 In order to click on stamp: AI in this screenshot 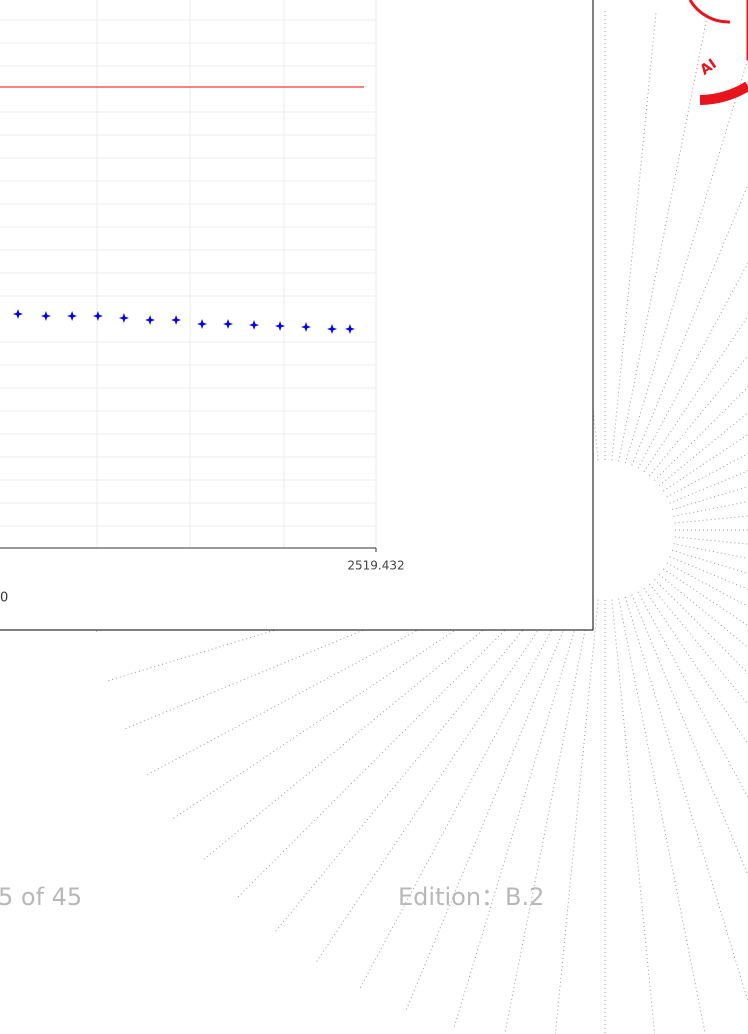, I will do `click(718, 52)`.